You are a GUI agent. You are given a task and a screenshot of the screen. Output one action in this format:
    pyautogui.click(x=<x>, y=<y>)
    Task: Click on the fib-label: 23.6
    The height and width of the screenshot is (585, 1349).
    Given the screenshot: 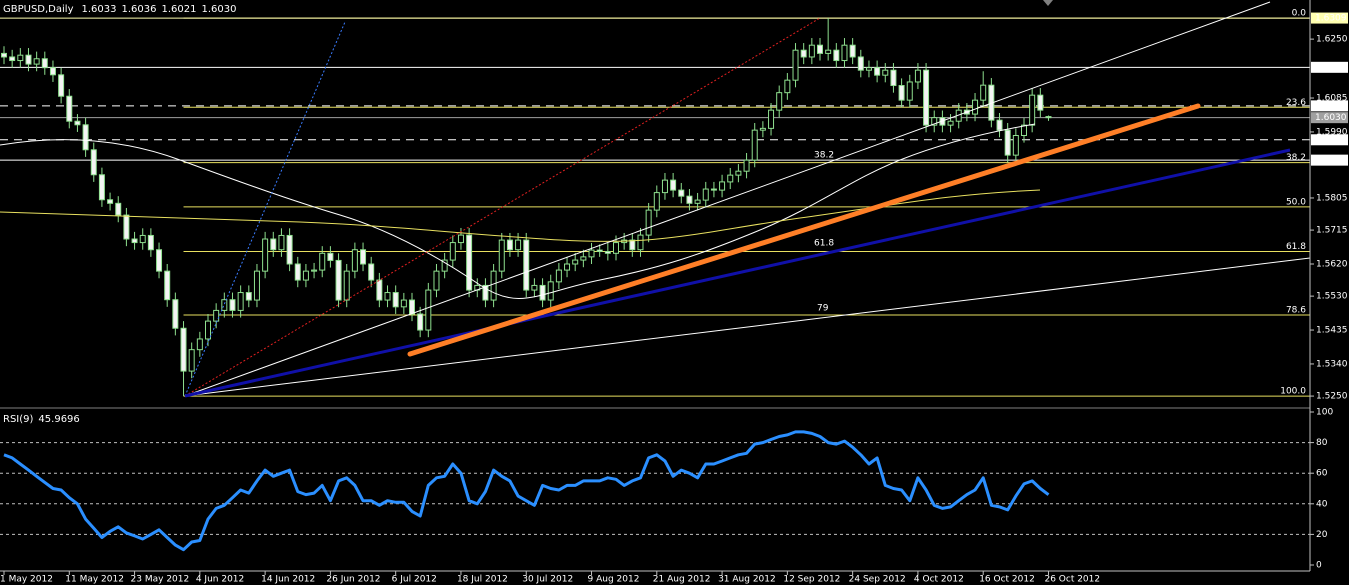 What is the action you would take?
    pyautogui.click(x=1296, y=103)
    